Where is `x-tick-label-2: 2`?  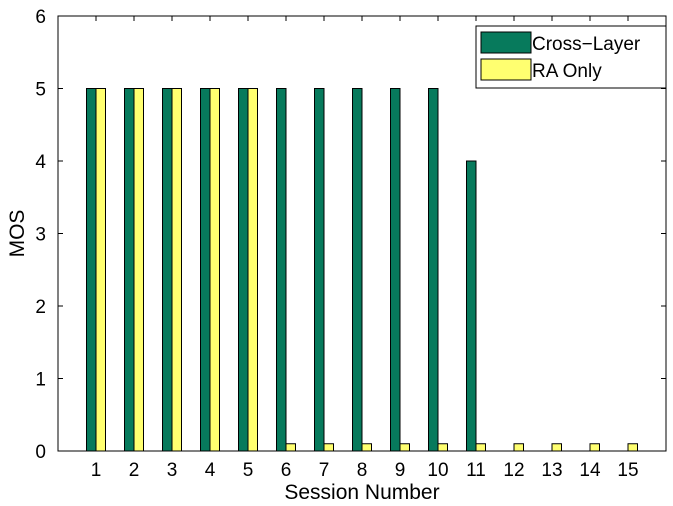 x-tick-label-2: 2 is located at coordinates (134, 470).